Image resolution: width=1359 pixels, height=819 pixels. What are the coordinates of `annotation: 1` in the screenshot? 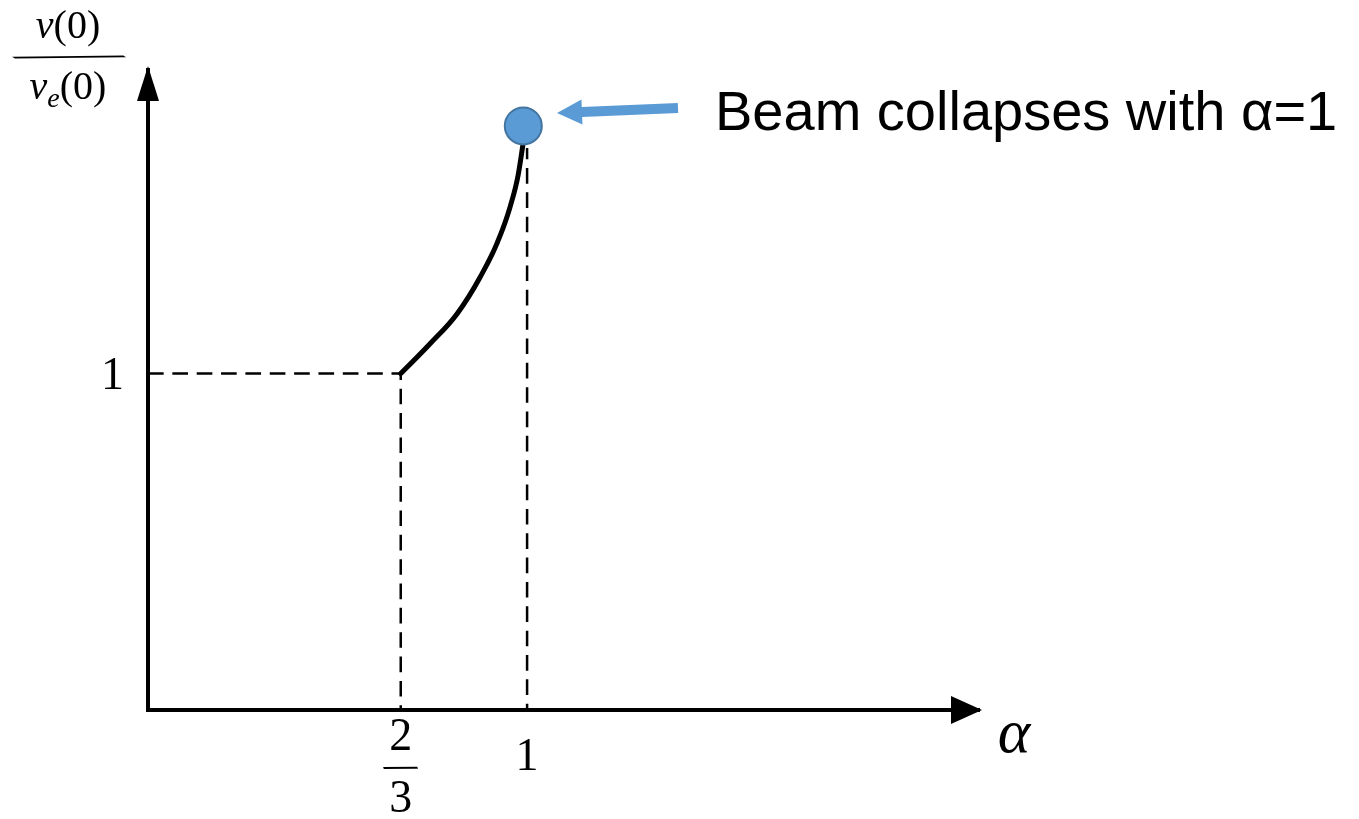 It's located at (112, 373).